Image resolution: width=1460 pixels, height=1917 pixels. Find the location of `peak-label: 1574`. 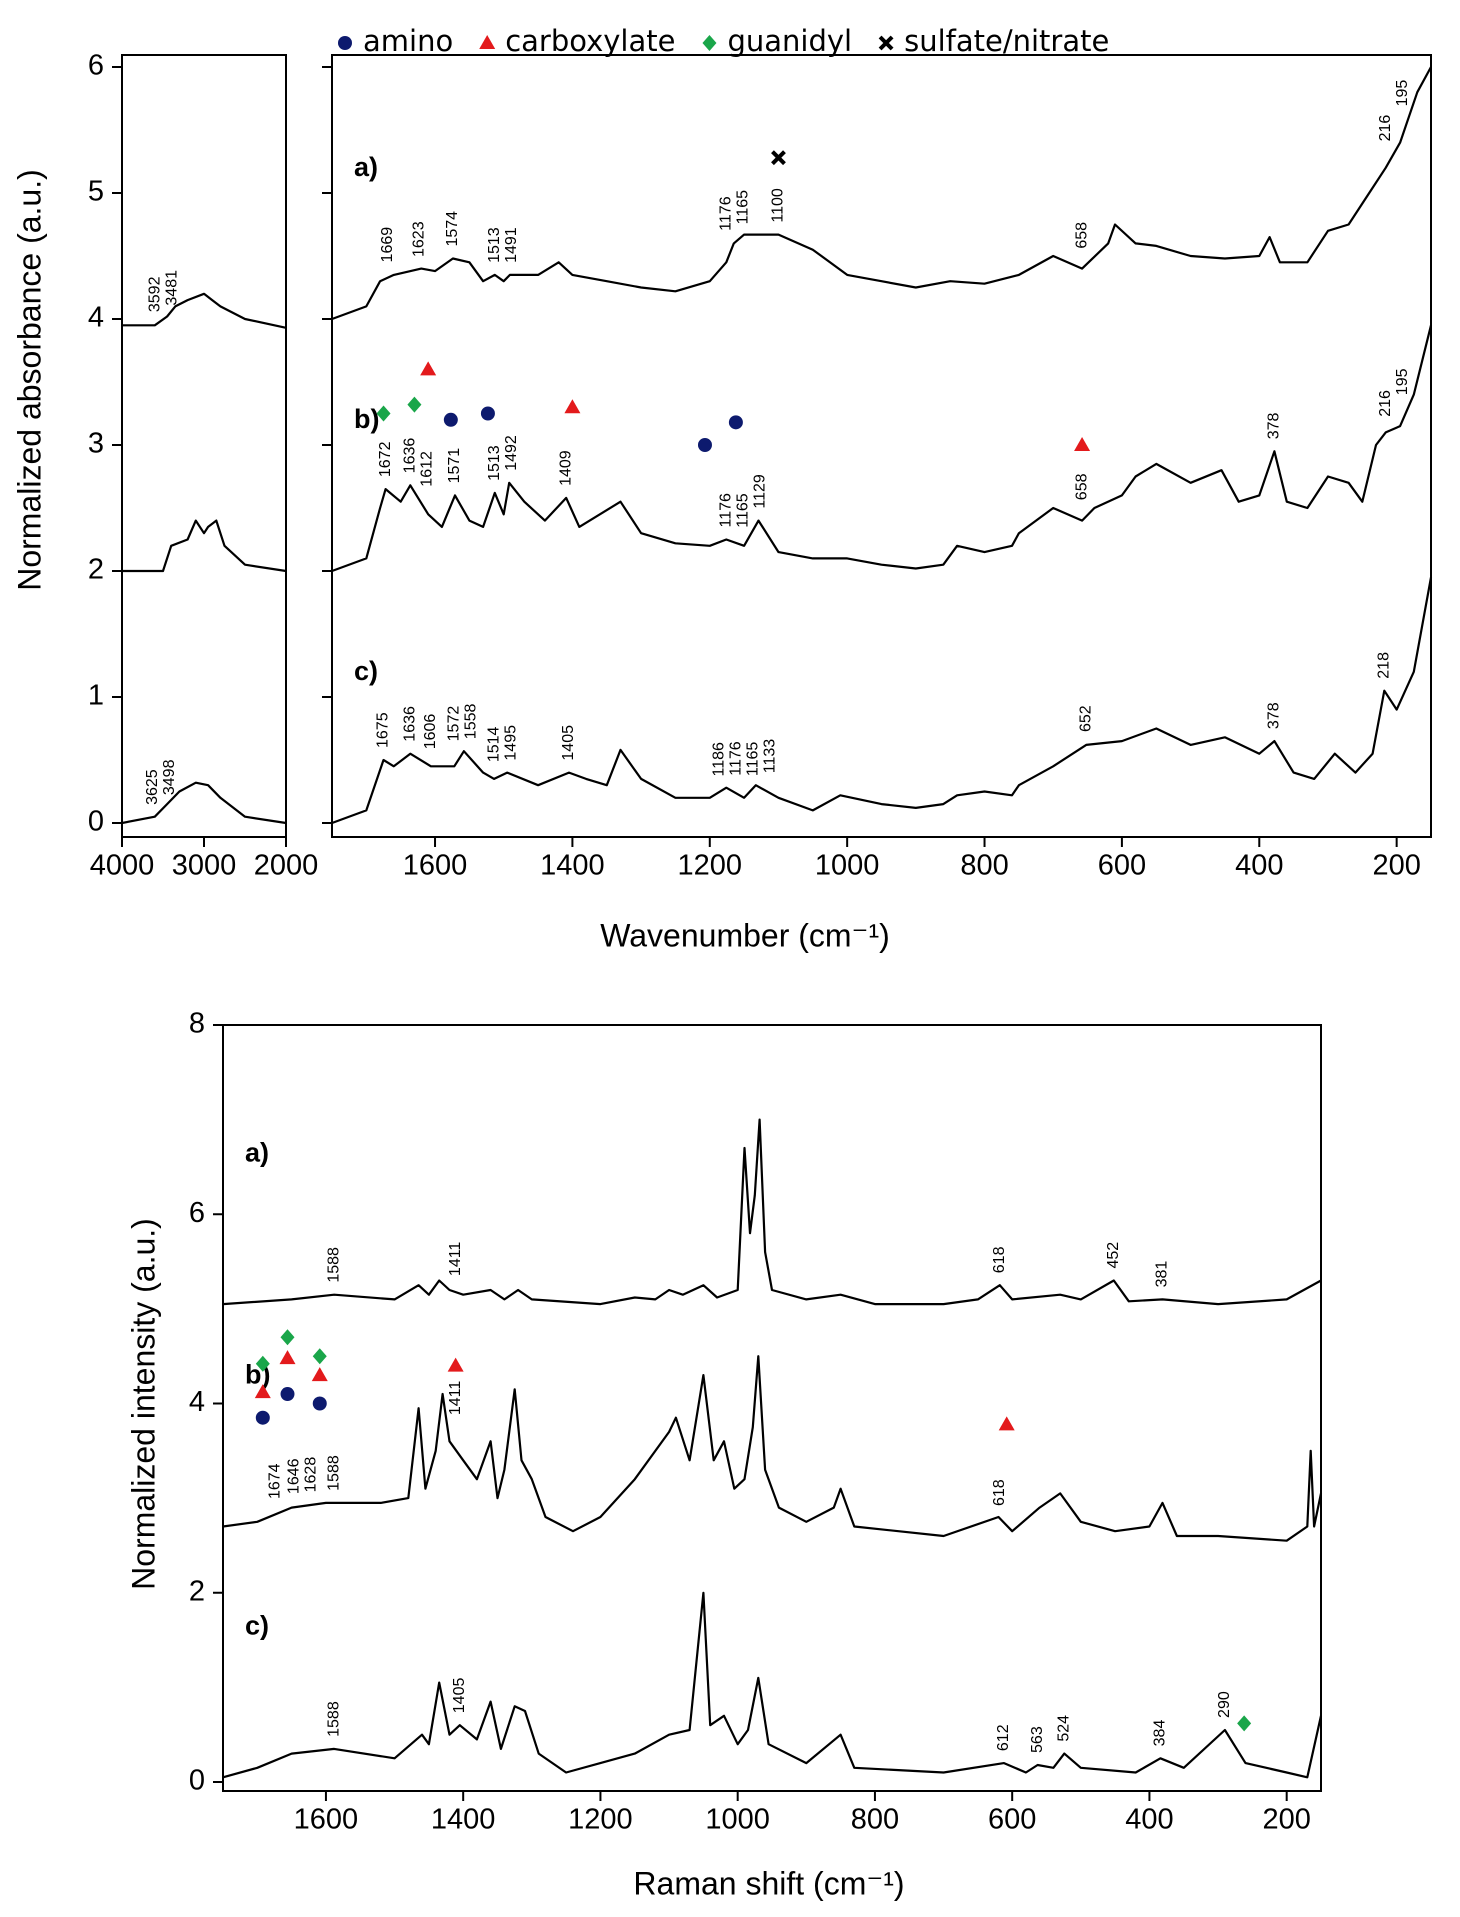

peak-label: 1574 is located at coordinates (452, 229).